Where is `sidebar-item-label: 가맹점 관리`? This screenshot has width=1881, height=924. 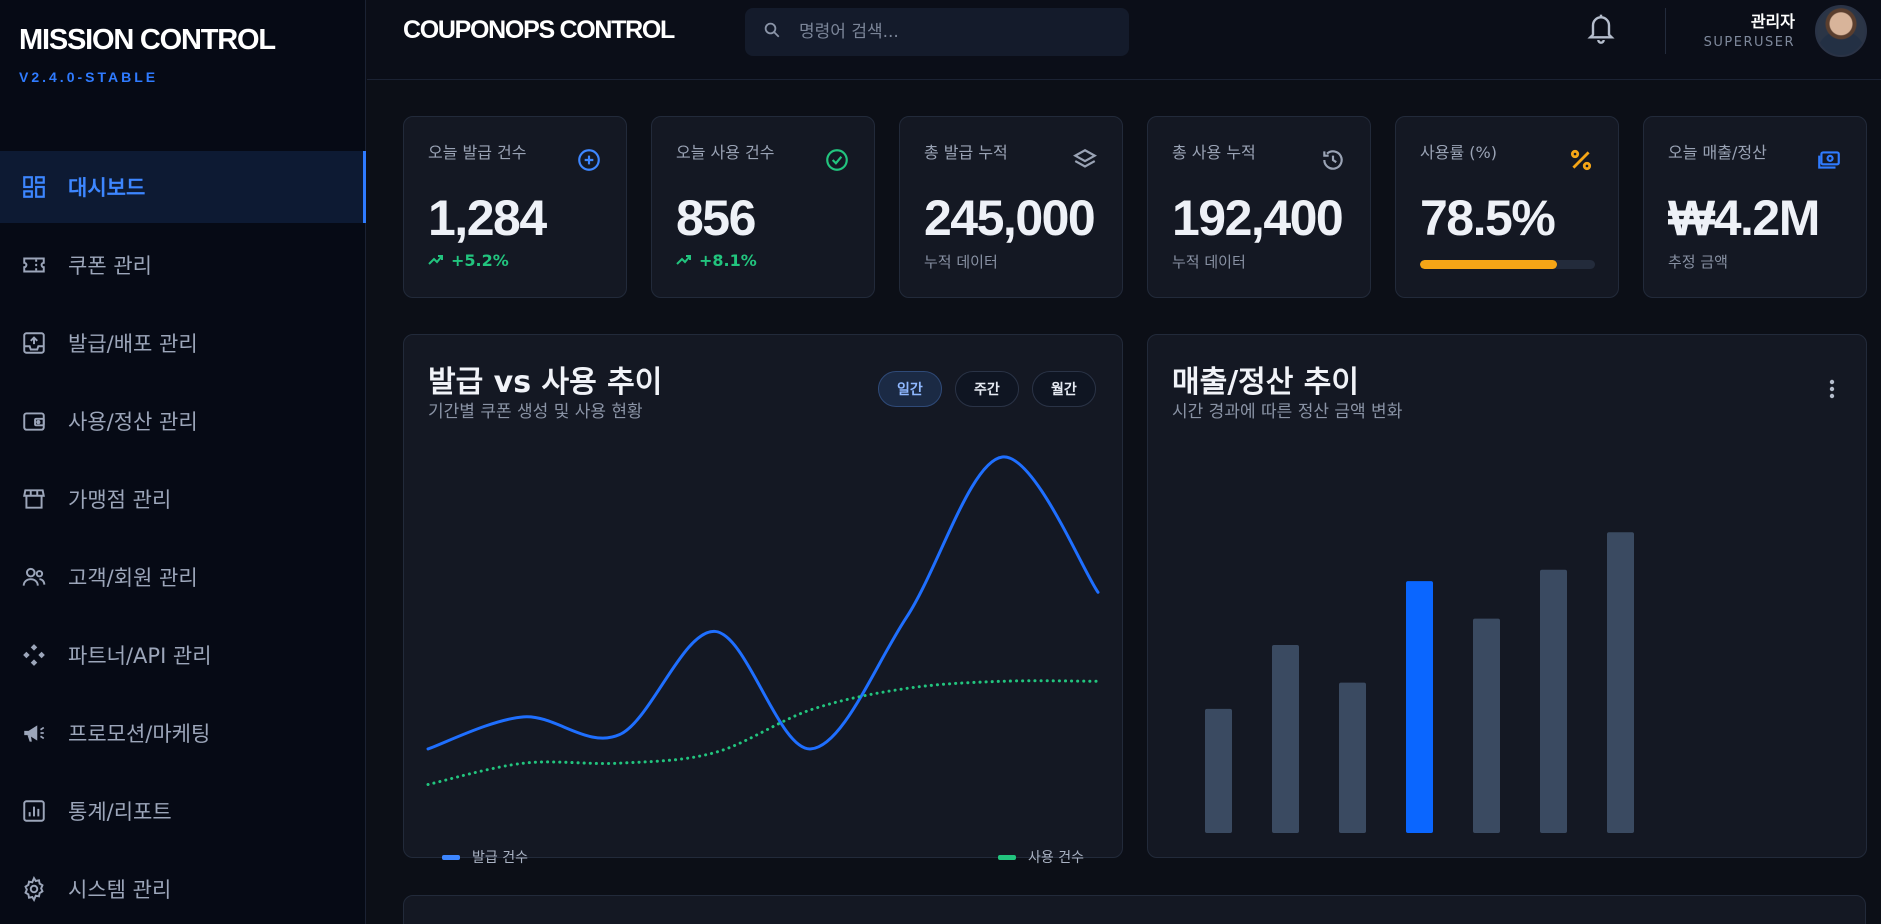 sidebar-item-label: 가맹점 관리 is located at coordinates (120, 500).